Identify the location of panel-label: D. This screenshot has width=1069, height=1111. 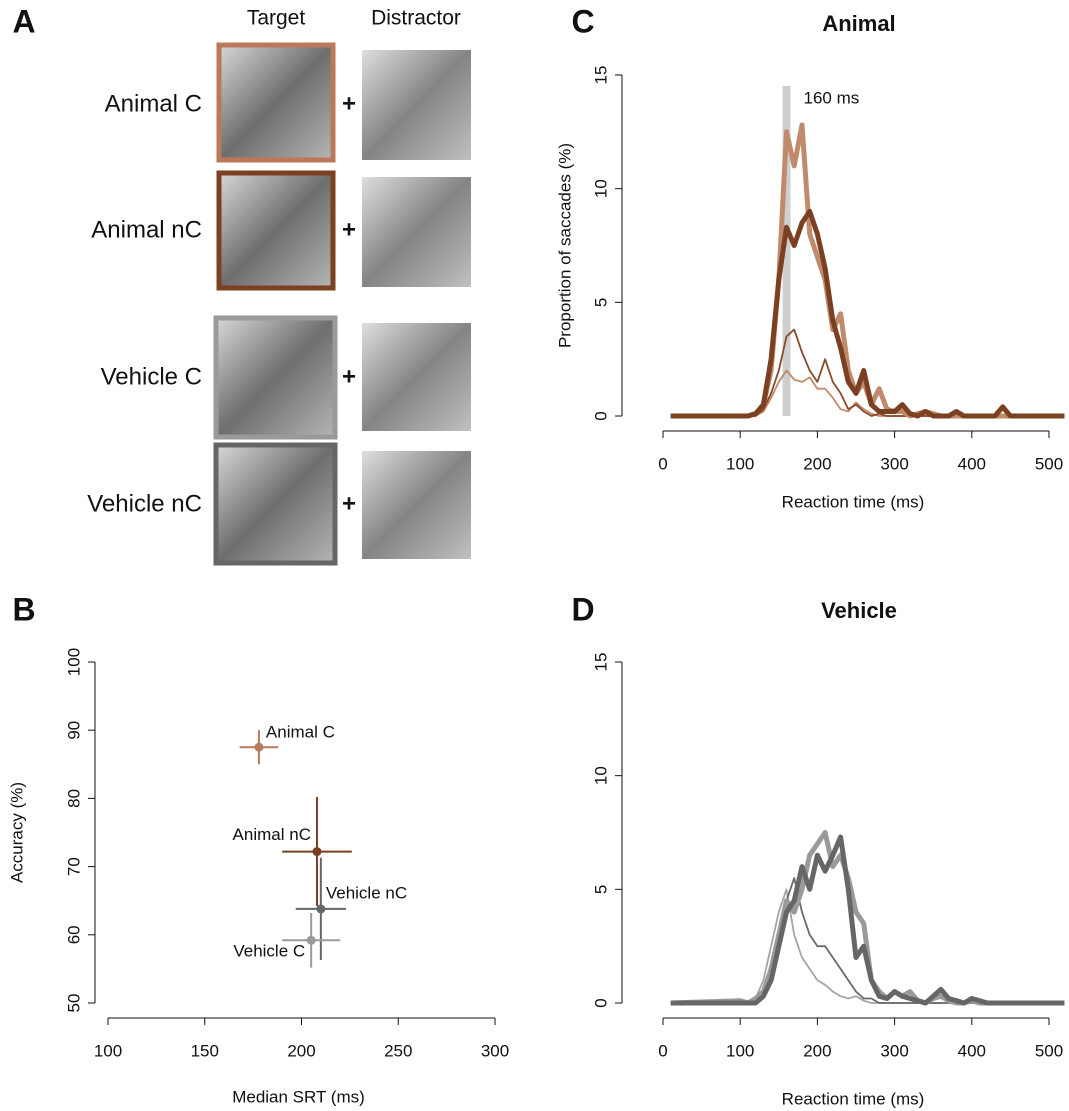
(582, 609).